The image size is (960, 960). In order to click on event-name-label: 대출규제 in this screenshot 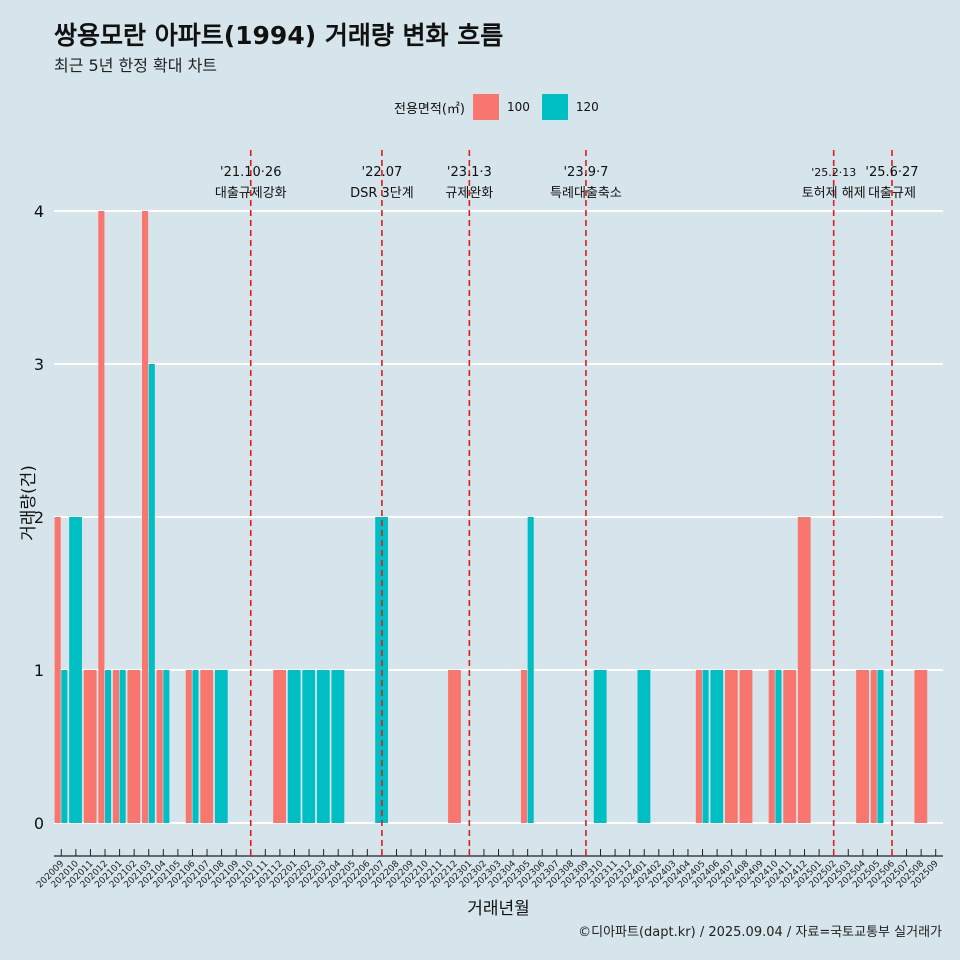, I will do `click(892, 193)`.